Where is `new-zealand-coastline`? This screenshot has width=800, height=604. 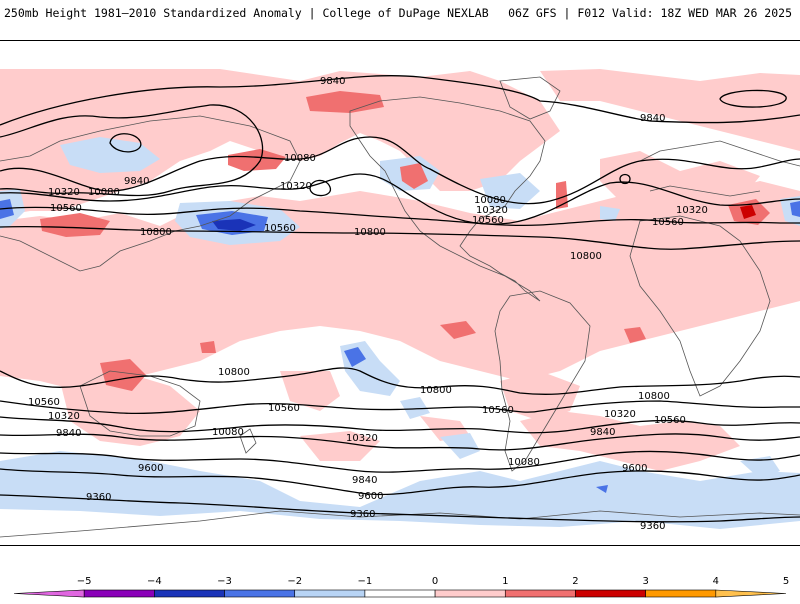 new-zealand-coastline is located at coordinates (248, 441).